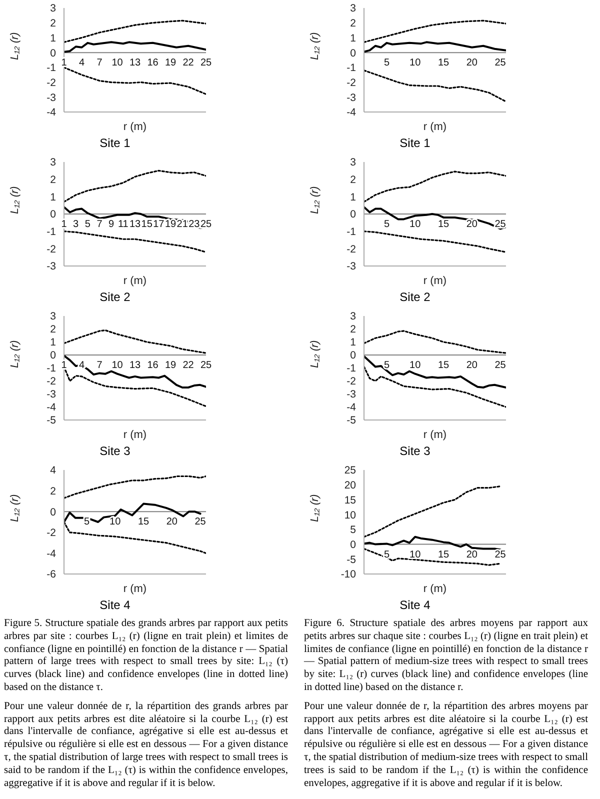 The width and height of the screenshot is (600, 799). I want to click on y-tick-label: -4, so click(351, 408).